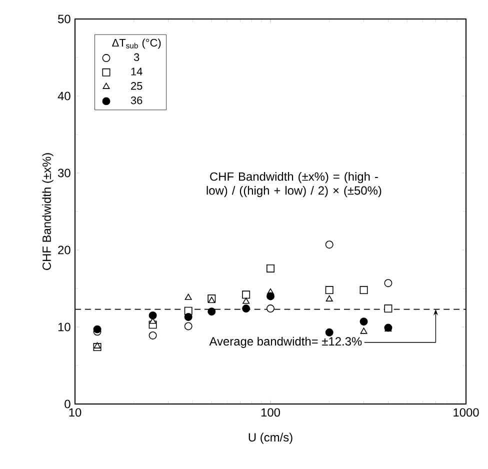  Describe the element at coordinates (64, 19) in the screenshot. I see `y-tick-label: 50` at that location.